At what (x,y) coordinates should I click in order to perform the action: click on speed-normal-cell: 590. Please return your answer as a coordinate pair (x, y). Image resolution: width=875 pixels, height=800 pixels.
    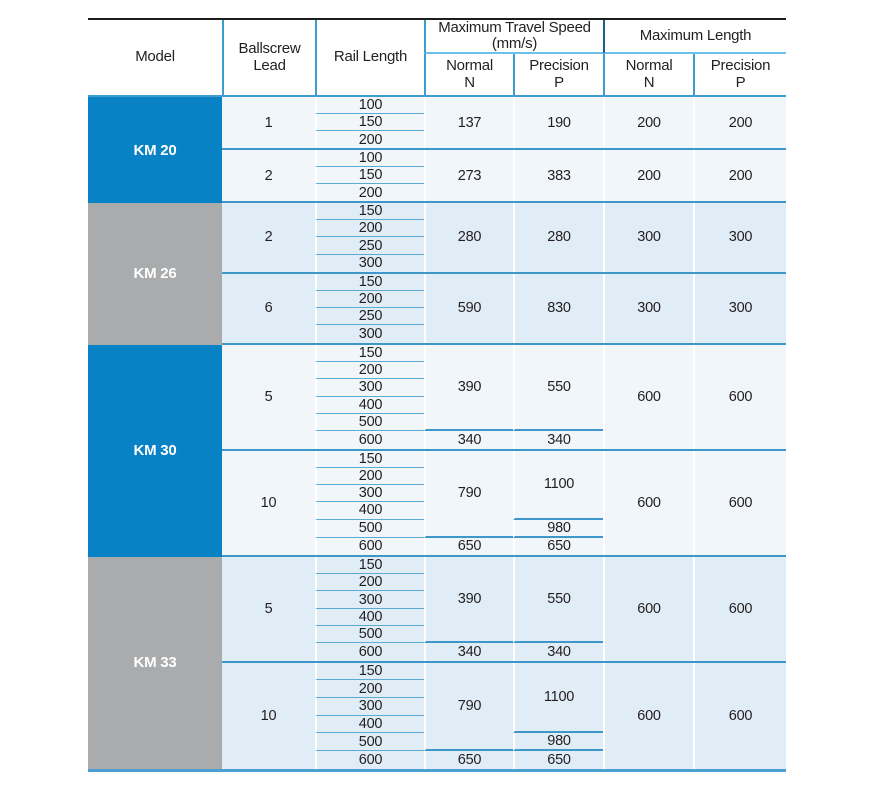
    Looking at the image, I should click on (468, 308).